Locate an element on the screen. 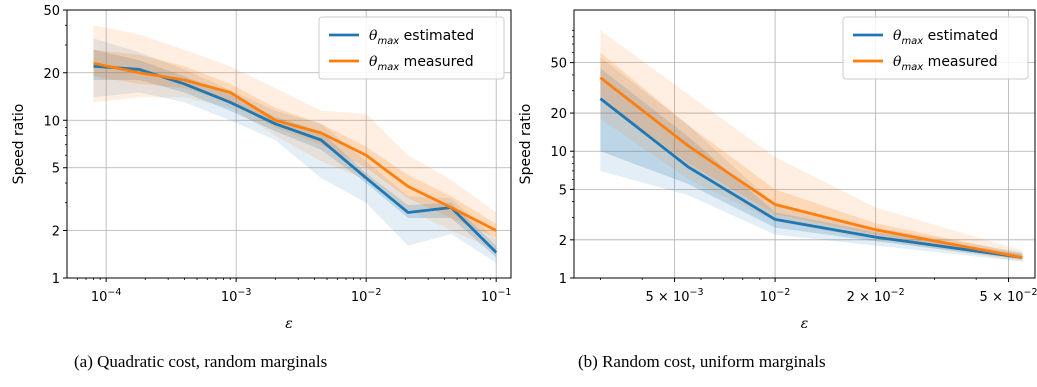  x-tick-label: 10⁻³ is located at coordinates (236, 296).